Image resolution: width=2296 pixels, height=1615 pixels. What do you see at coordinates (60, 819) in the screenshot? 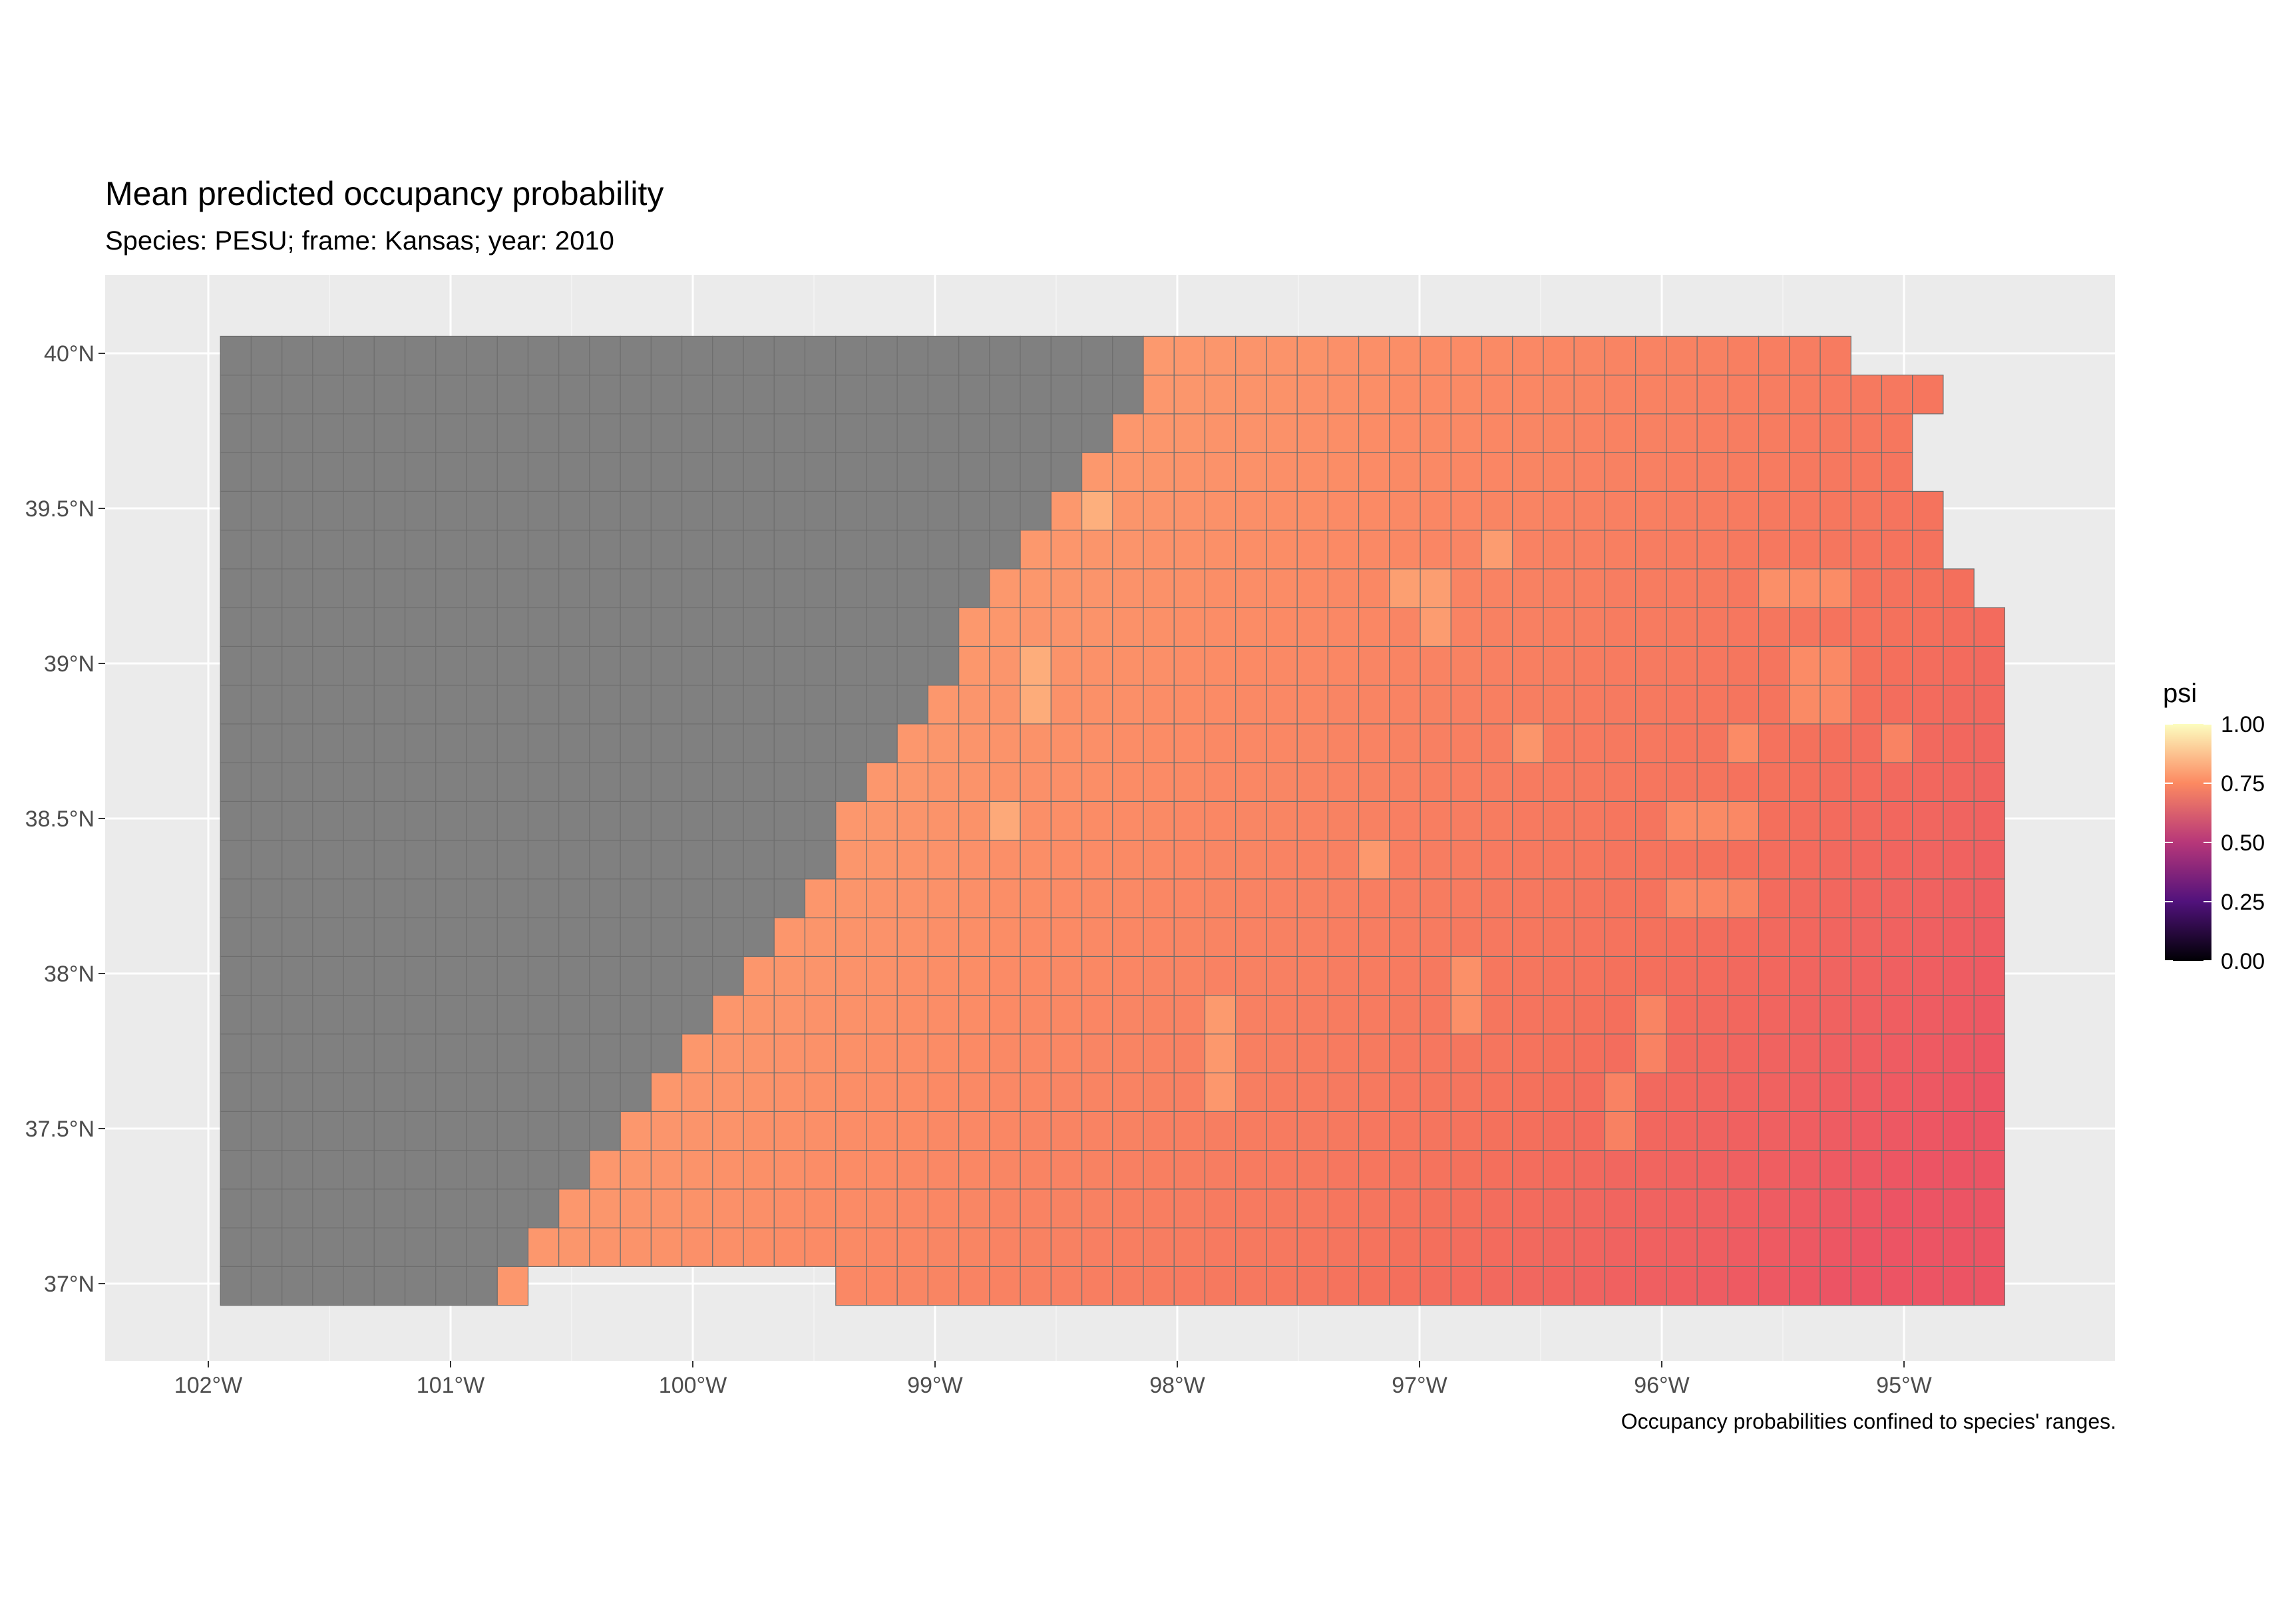
I see `y-tick-label: 38.5°N` at bounding box center [60, 819].